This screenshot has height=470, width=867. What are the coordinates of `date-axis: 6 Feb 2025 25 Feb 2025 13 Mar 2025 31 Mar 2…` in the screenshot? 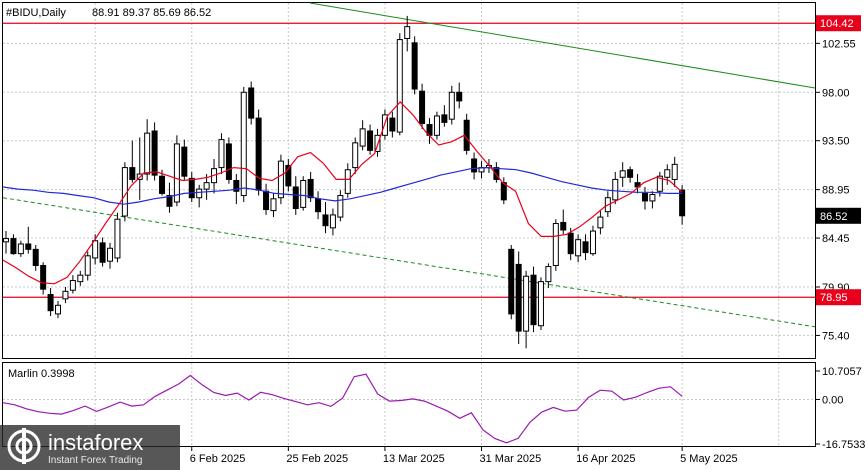 It's located at (464, 455).